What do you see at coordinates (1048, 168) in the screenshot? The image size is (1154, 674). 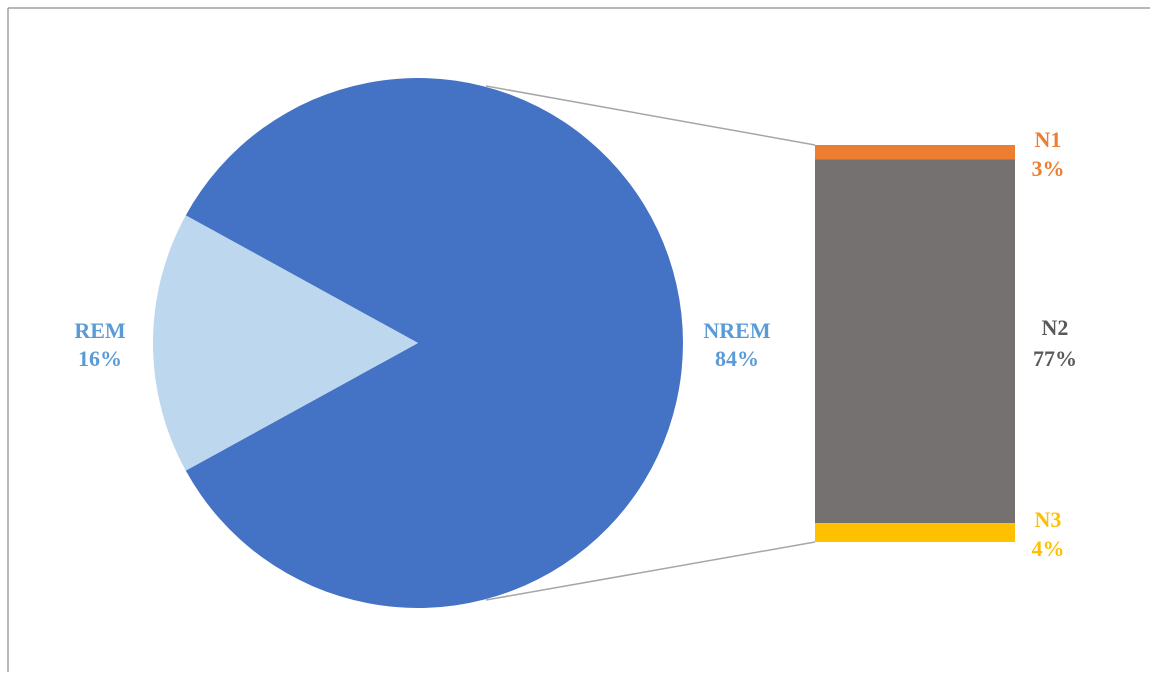 I see `label-n1-percent: 3%` at bounding box center [1048, 168].